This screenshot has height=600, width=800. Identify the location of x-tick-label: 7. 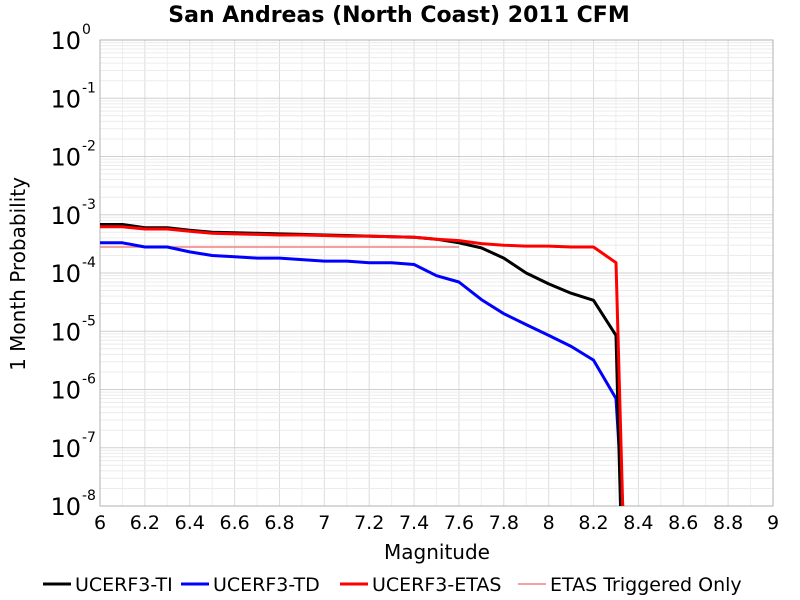
(324, 523).